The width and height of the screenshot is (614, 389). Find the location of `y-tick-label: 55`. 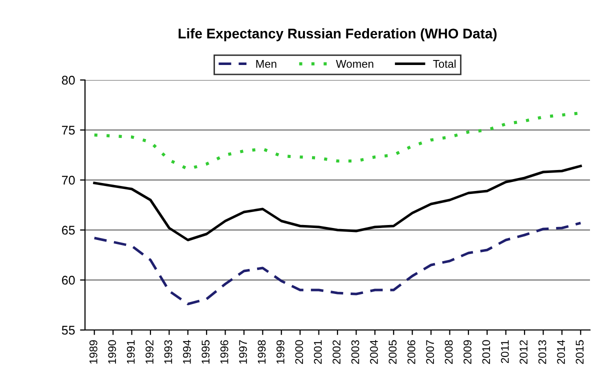

y-tick-label: 55 is located at coordinates (68, 330).